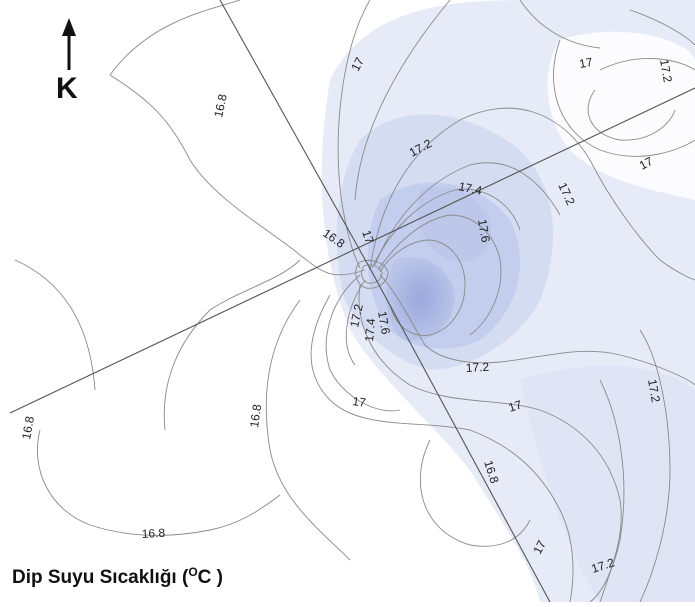 Image resolution: width=695 pixels, height=607 pixels. I want to click on north-arrow: K, so click(67, 61).